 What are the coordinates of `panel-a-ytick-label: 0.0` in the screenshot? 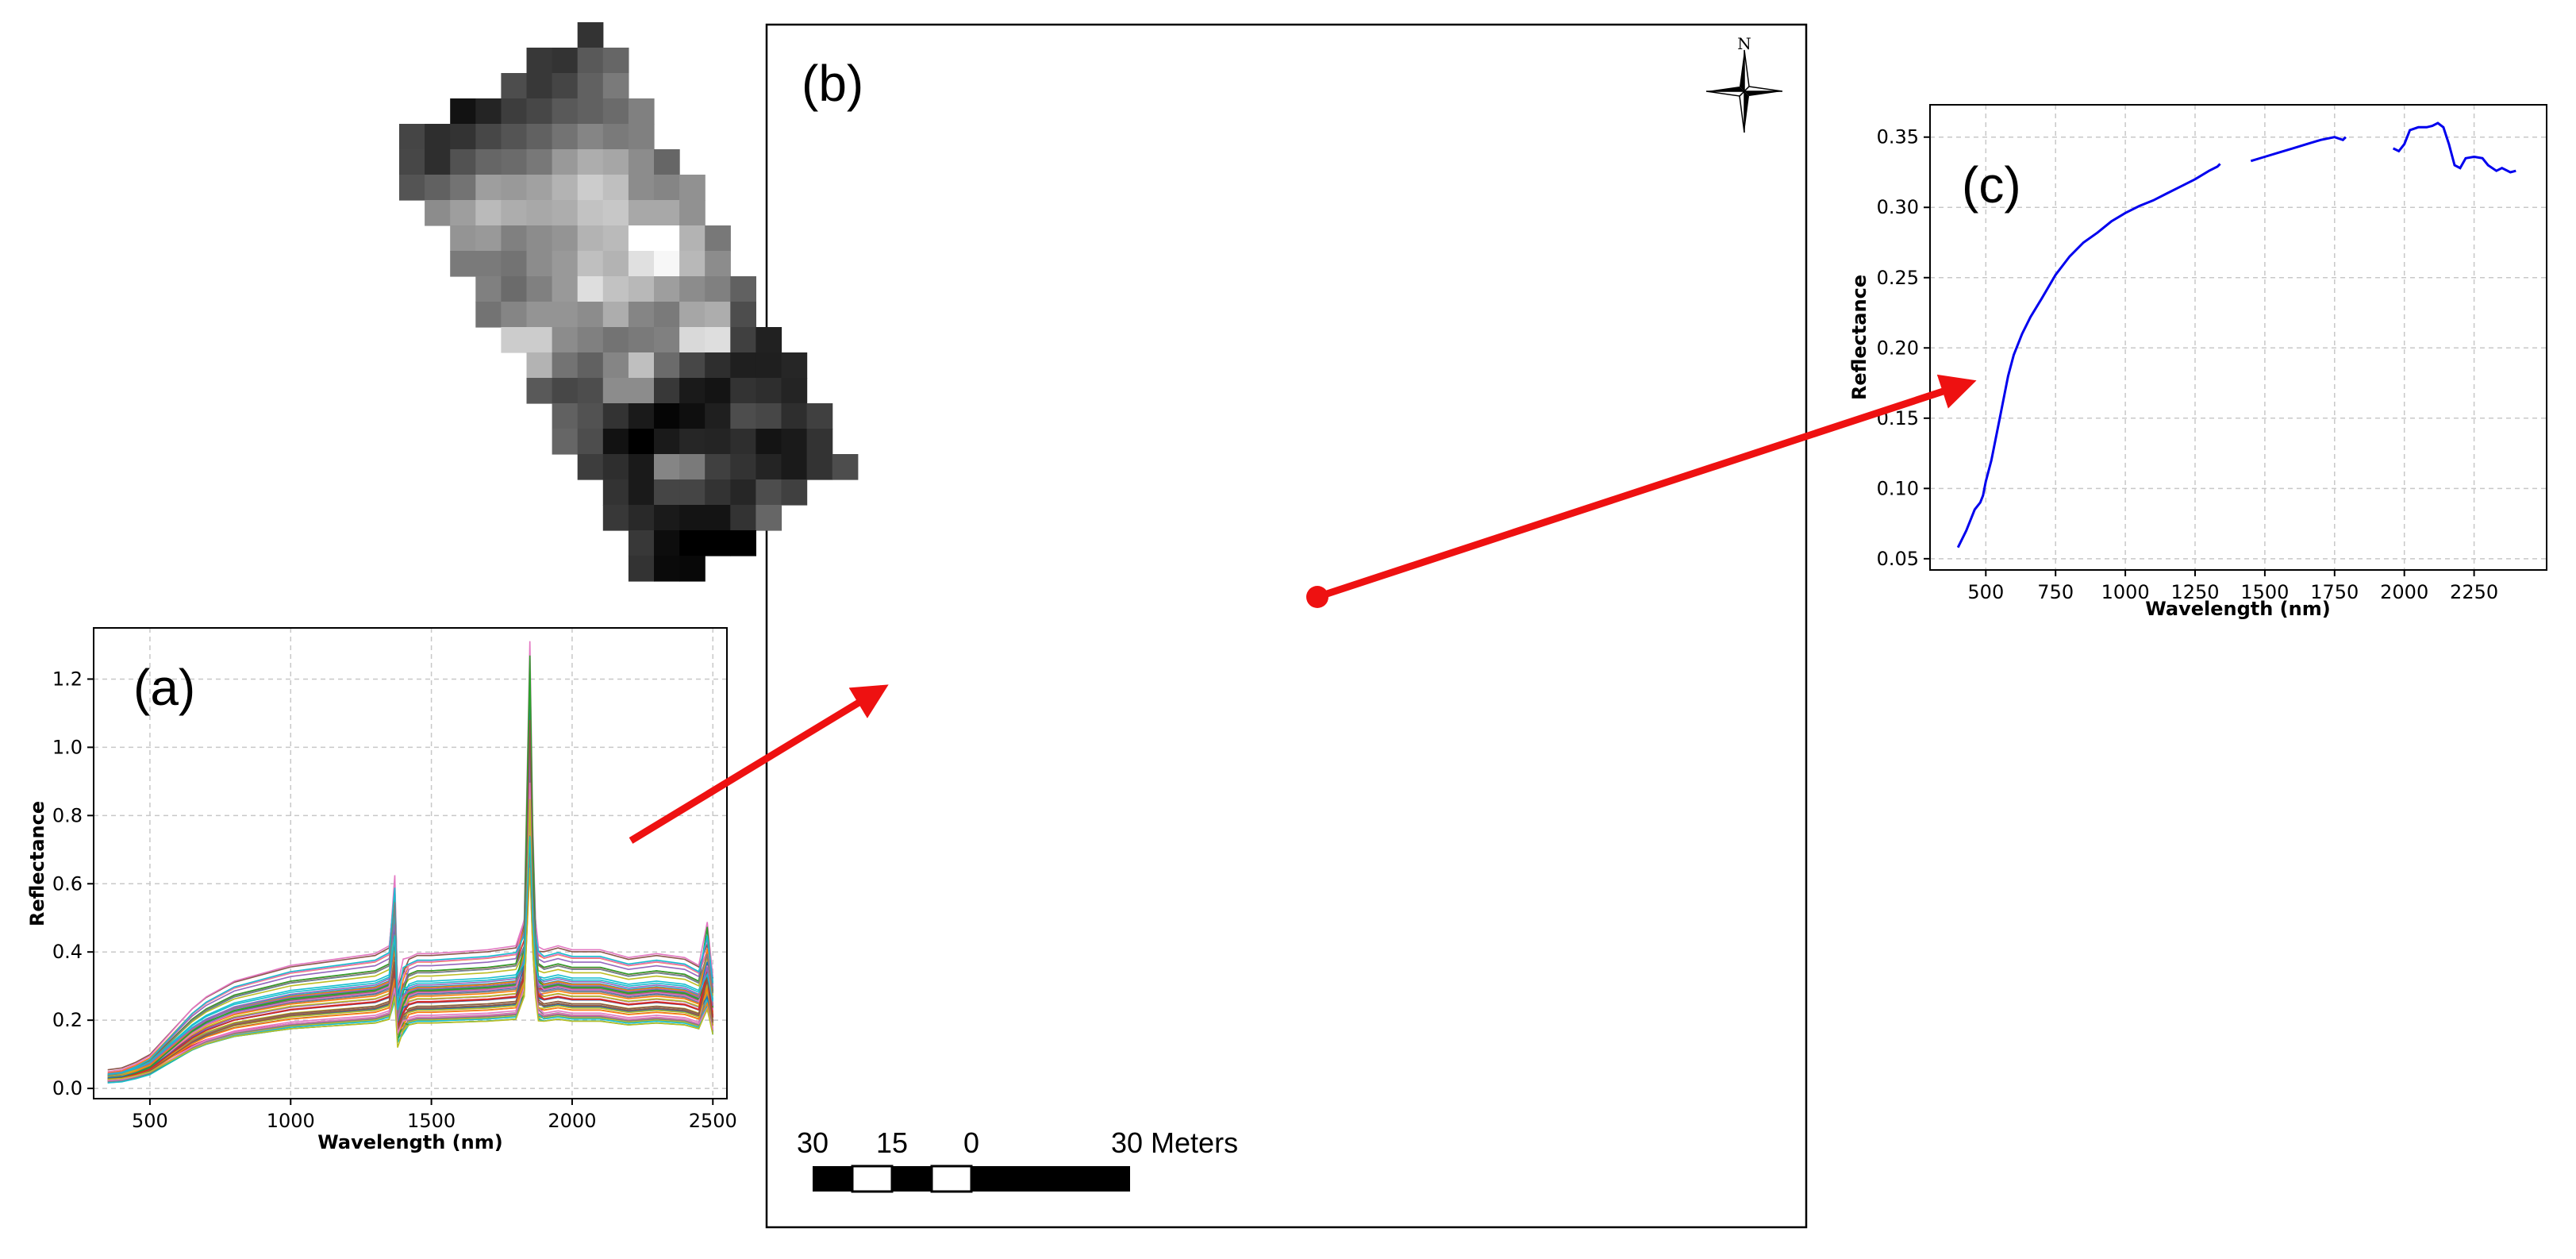 It's located at (67, 1088).